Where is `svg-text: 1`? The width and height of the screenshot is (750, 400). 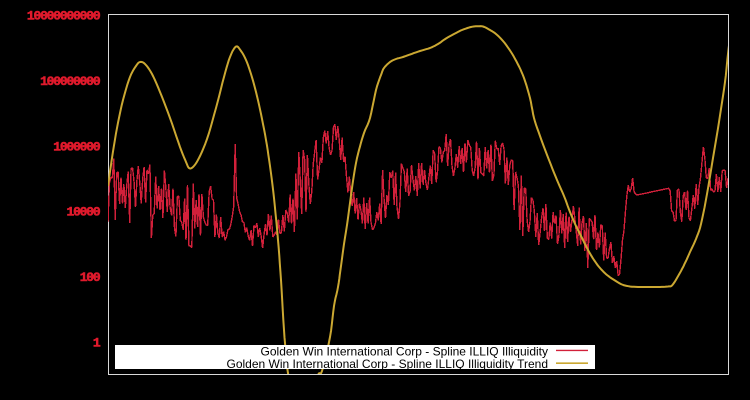 svg-text: 1 is located at coordinates (97, 343).